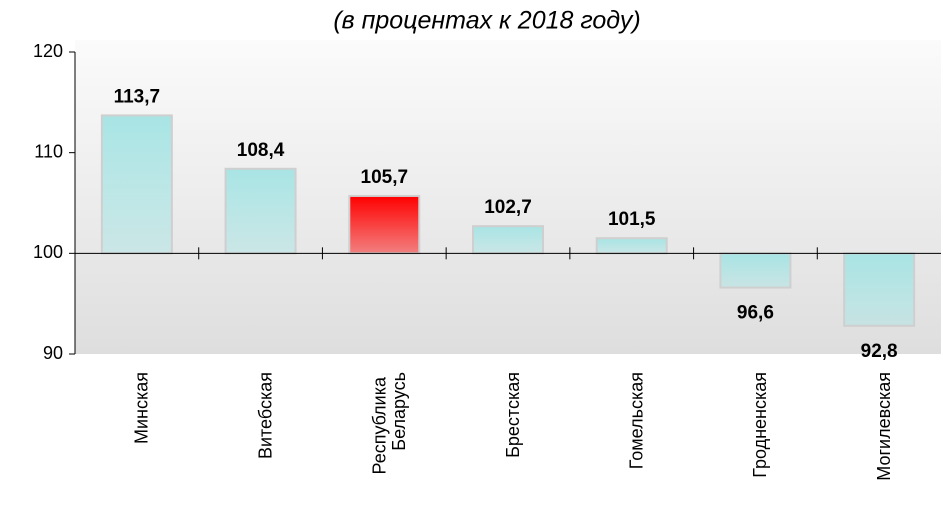  I want to click on x-tick-label: Могилевская, so click(884, 426).